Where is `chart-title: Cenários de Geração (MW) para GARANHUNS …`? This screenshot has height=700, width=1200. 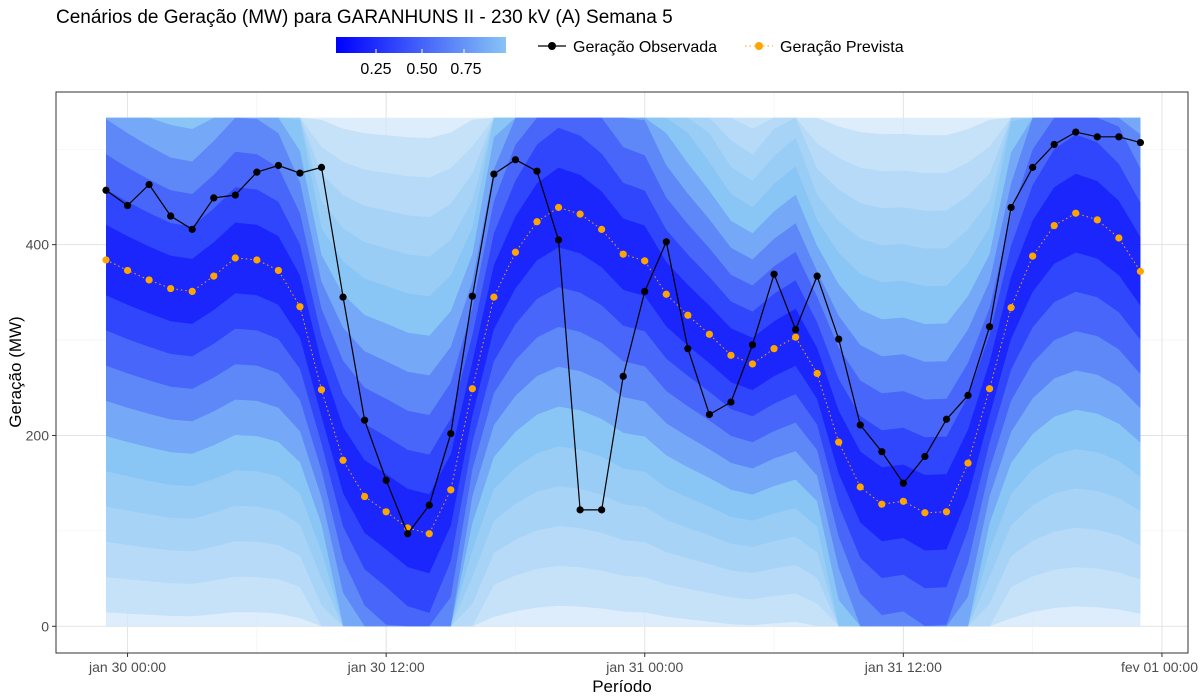 chart-title: Cenários de Geração (MW) para GARANHUNS … is located at coordinates (364, 17).